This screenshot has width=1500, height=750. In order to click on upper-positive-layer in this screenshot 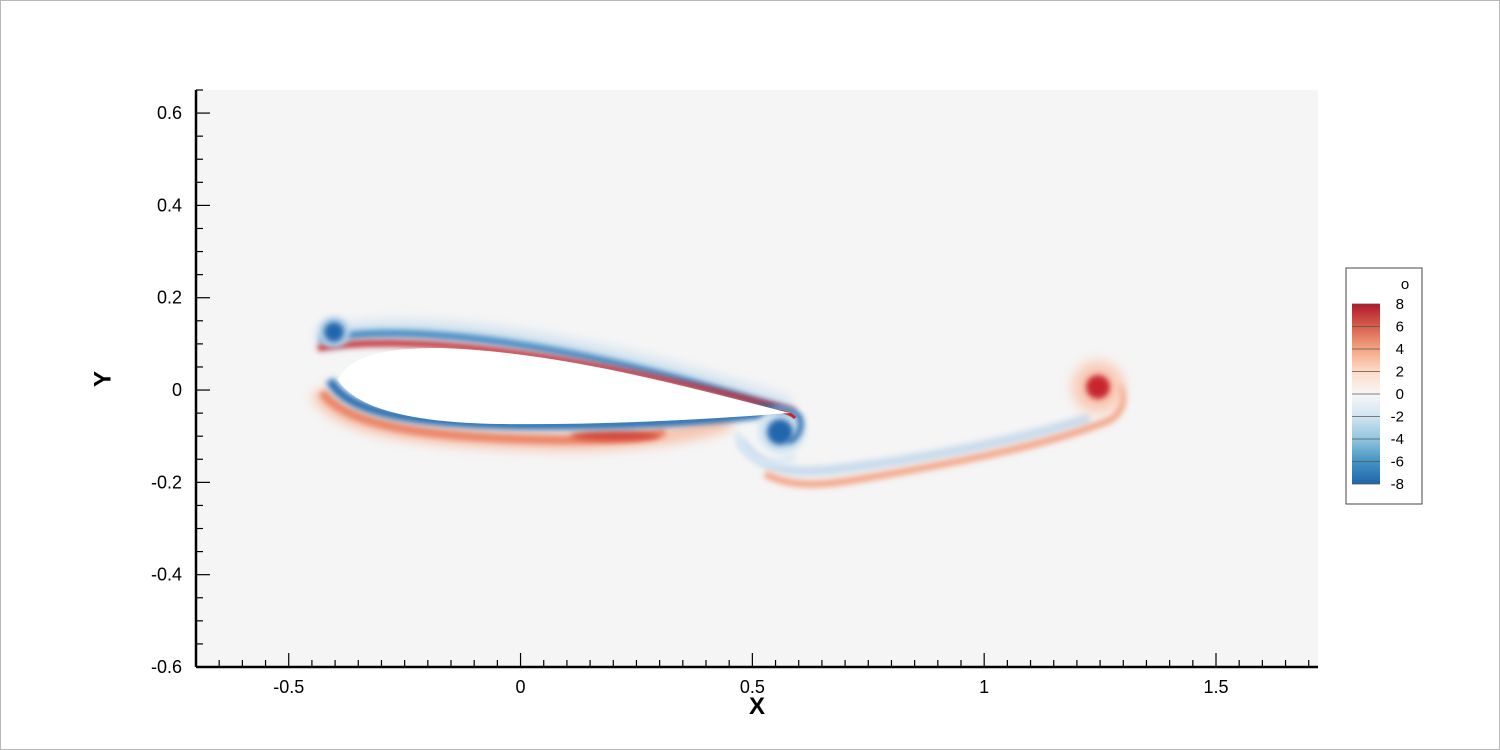, I will do `click(556, 377)`.